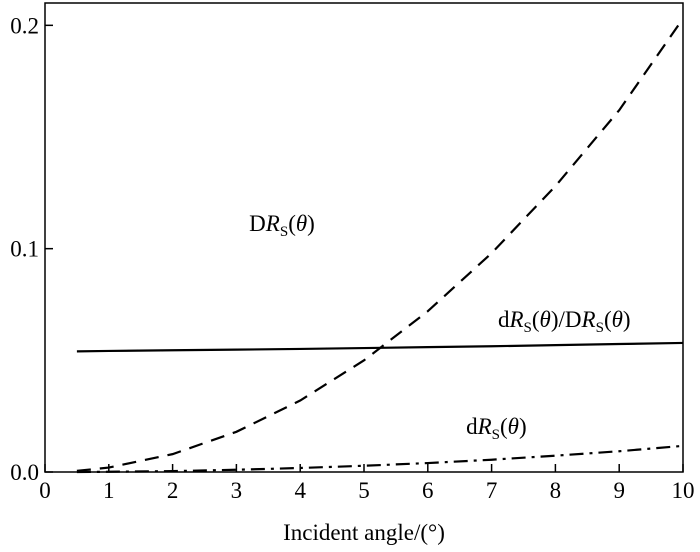 The image size is (700, 552). I want to click on x-tick-label: 8, so click(556, 490).